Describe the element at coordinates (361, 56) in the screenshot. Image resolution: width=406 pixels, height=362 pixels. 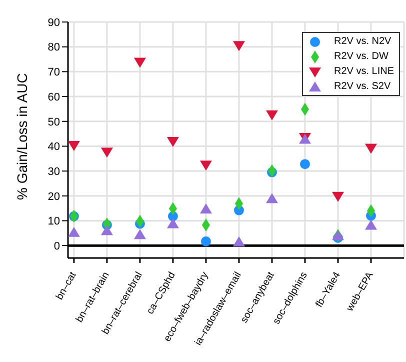
I see `legend-label: R2V vs. DW` at that location.